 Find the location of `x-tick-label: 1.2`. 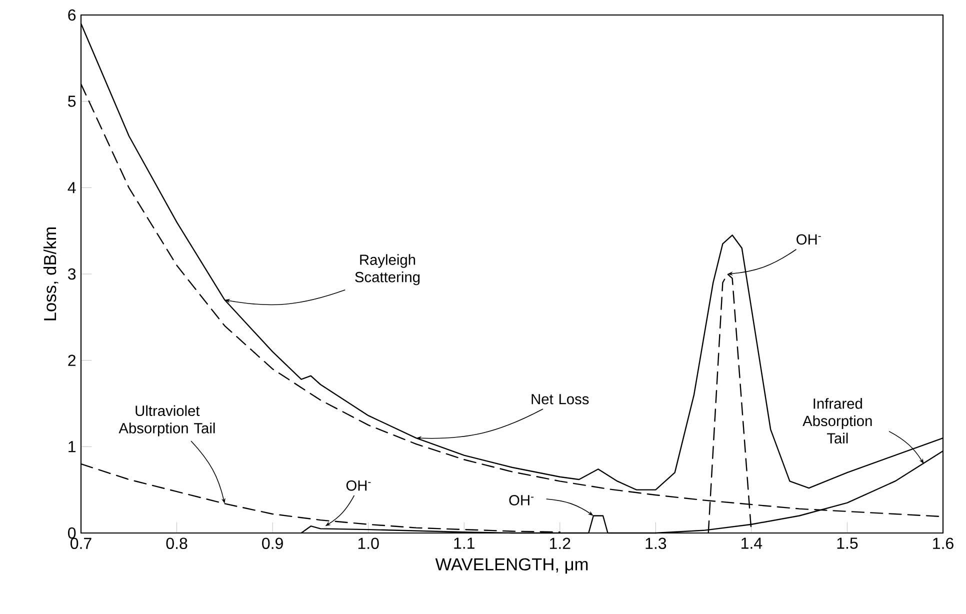

x-tick-label: 1.2 is located at coordinates (560, 543).